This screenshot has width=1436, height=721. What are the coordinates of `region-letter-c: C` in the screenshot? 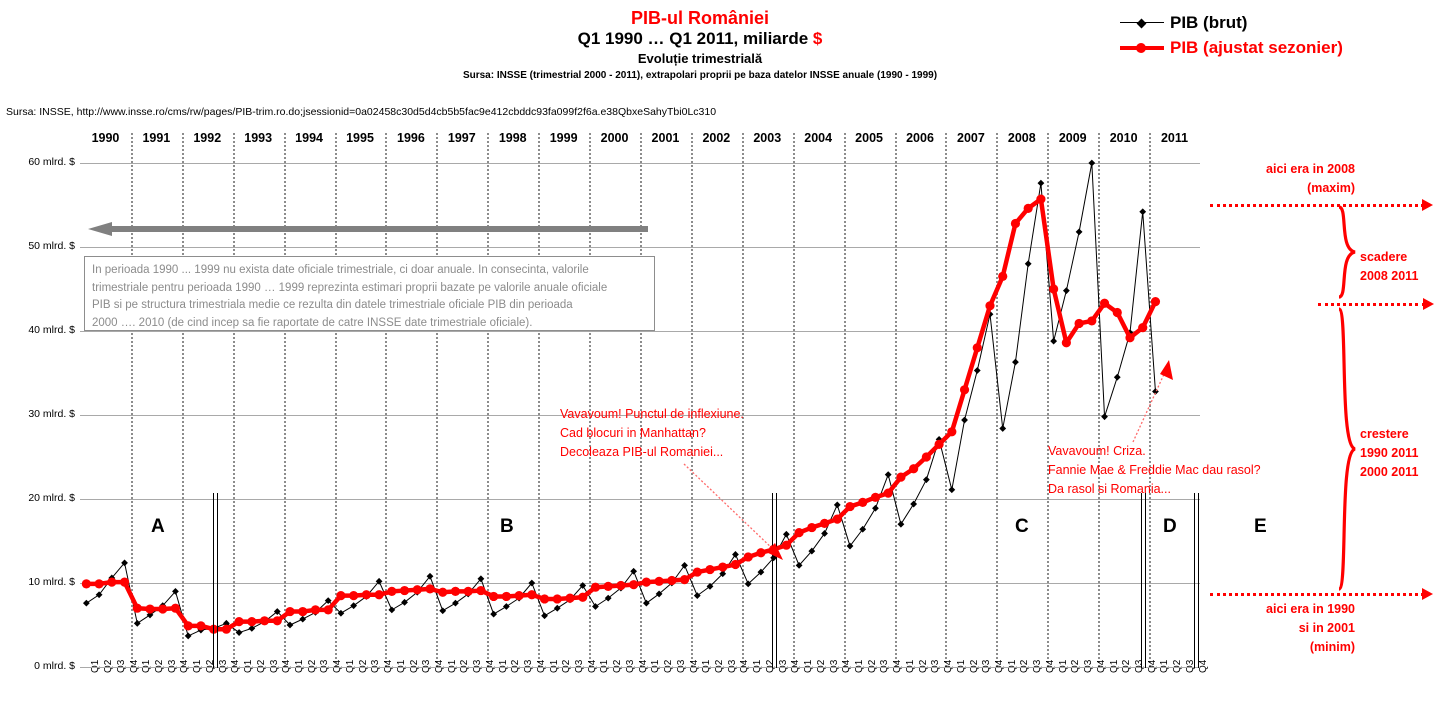 It's located at (1022, 526).